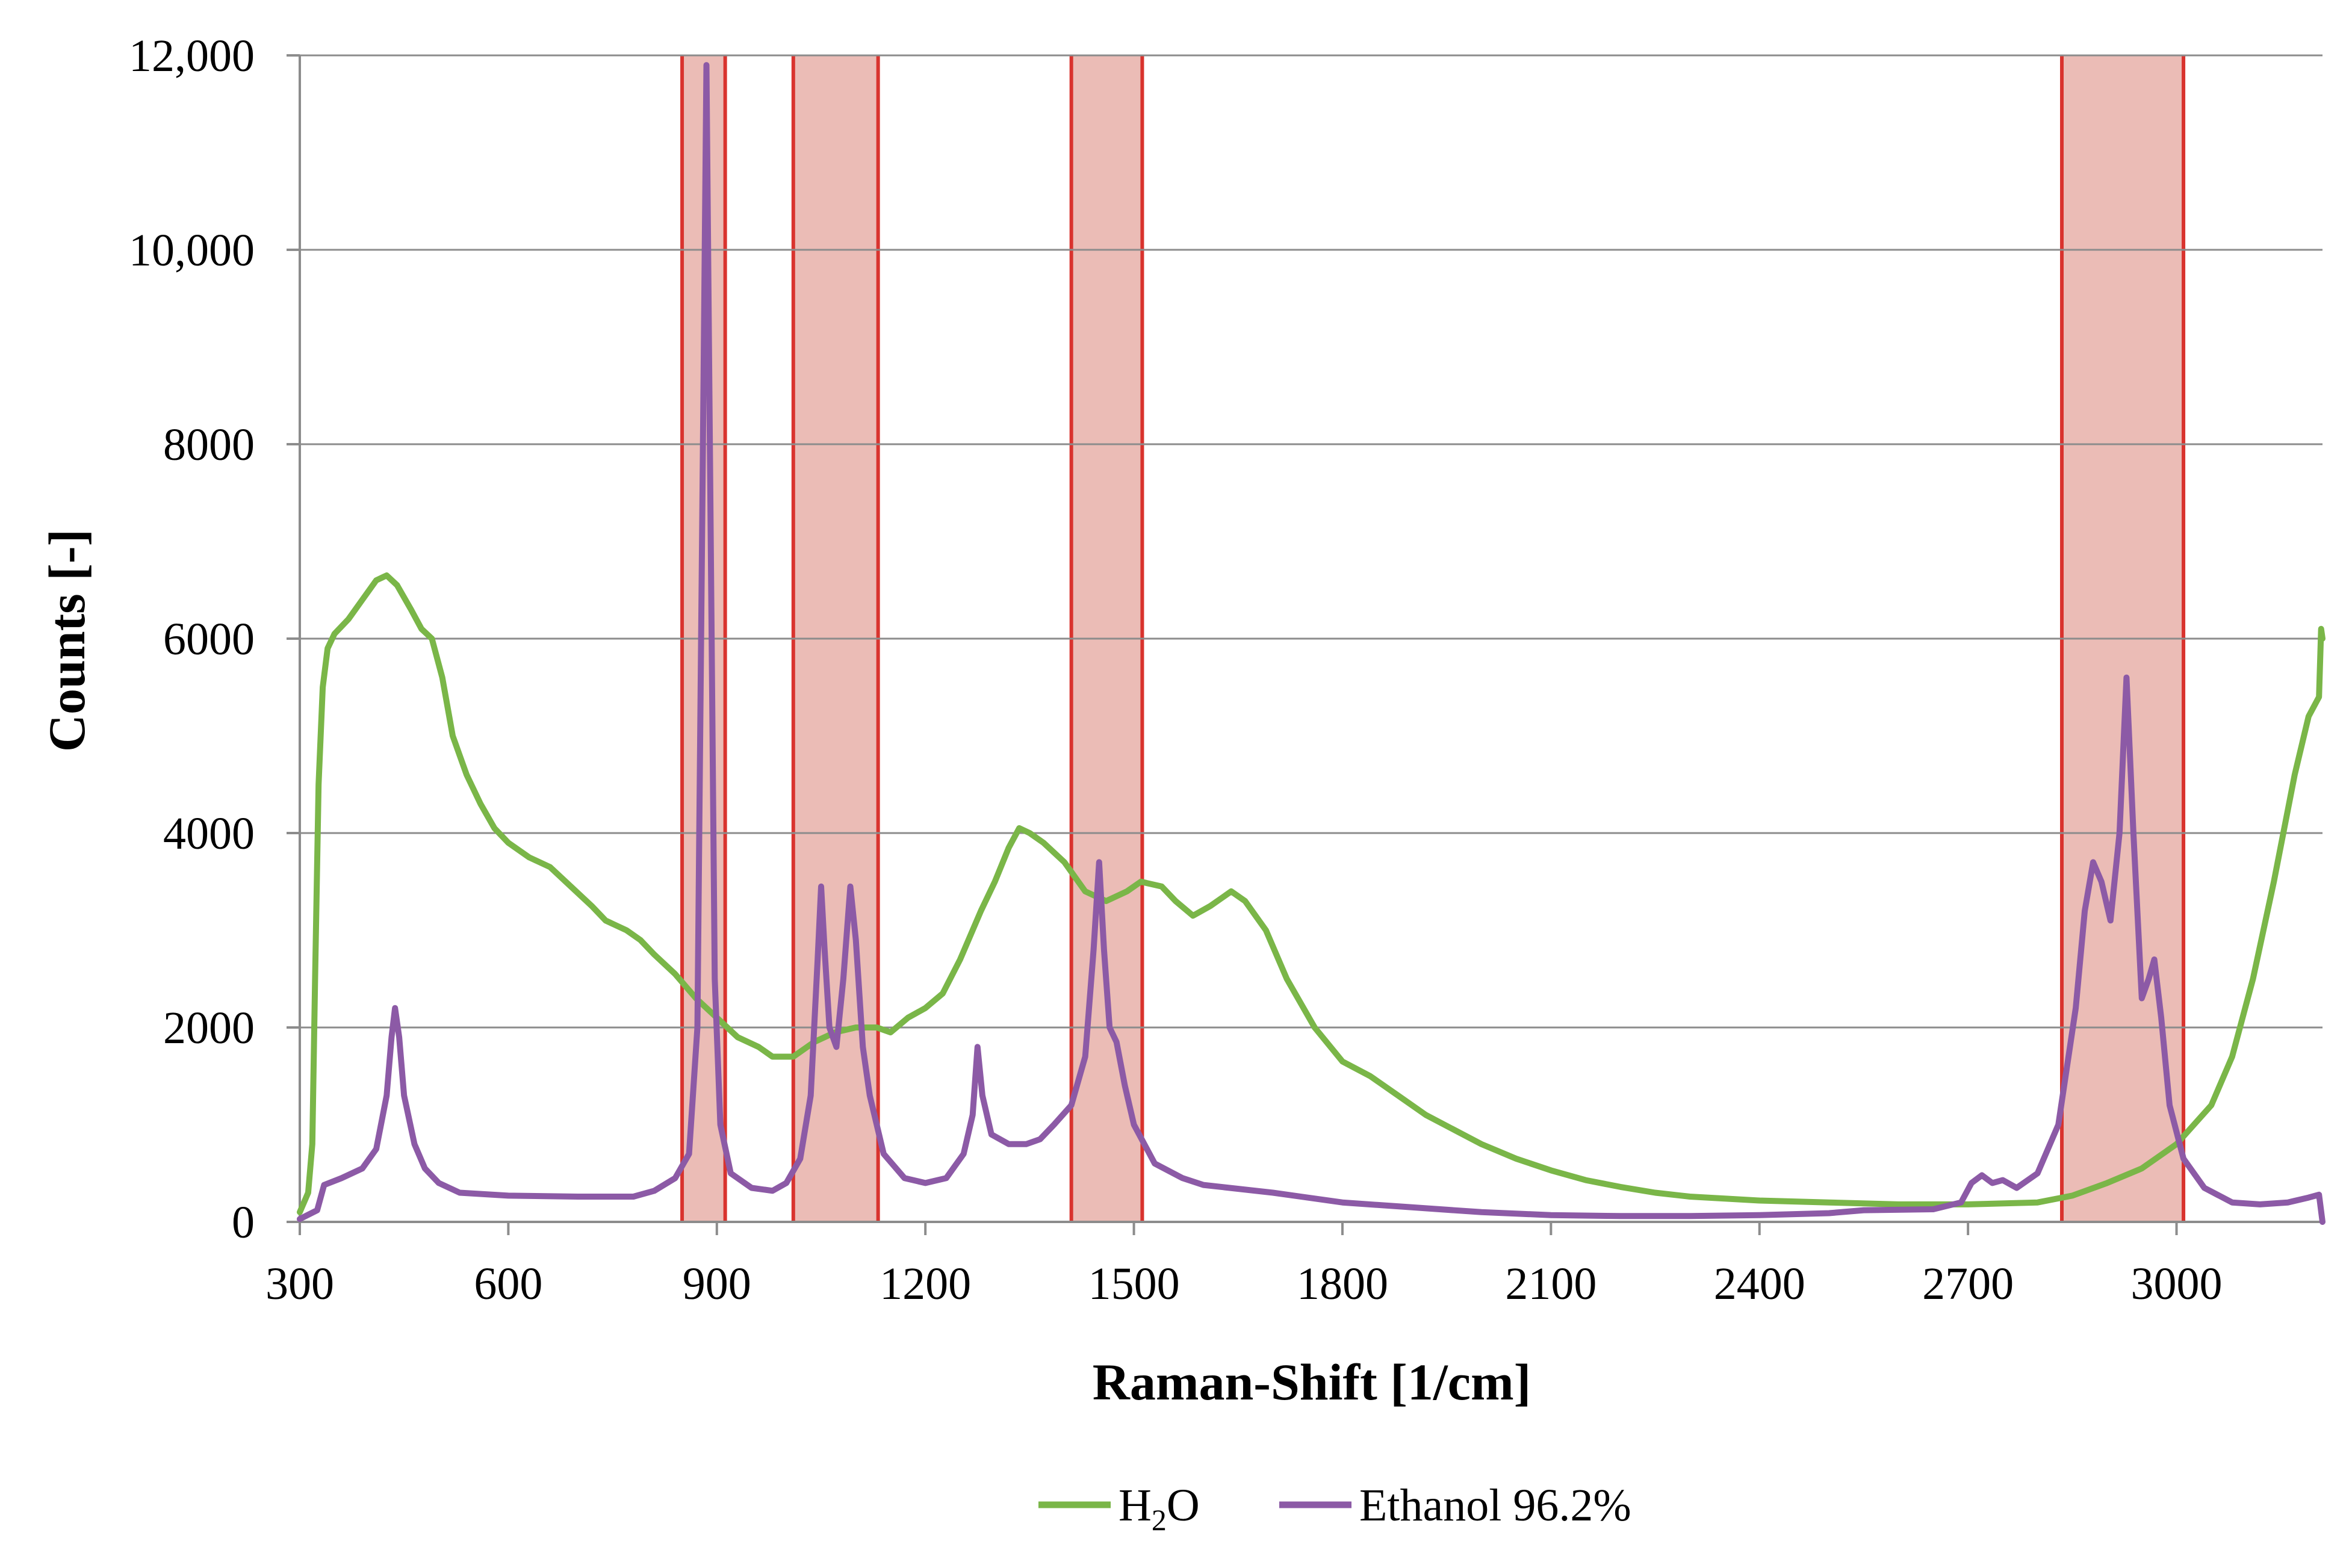  What do you see at coordinates (1334, 1508) in the screenshot?
I see `legend: H2O Ethanol 96.2%` at bounding box center [1334, 1508].